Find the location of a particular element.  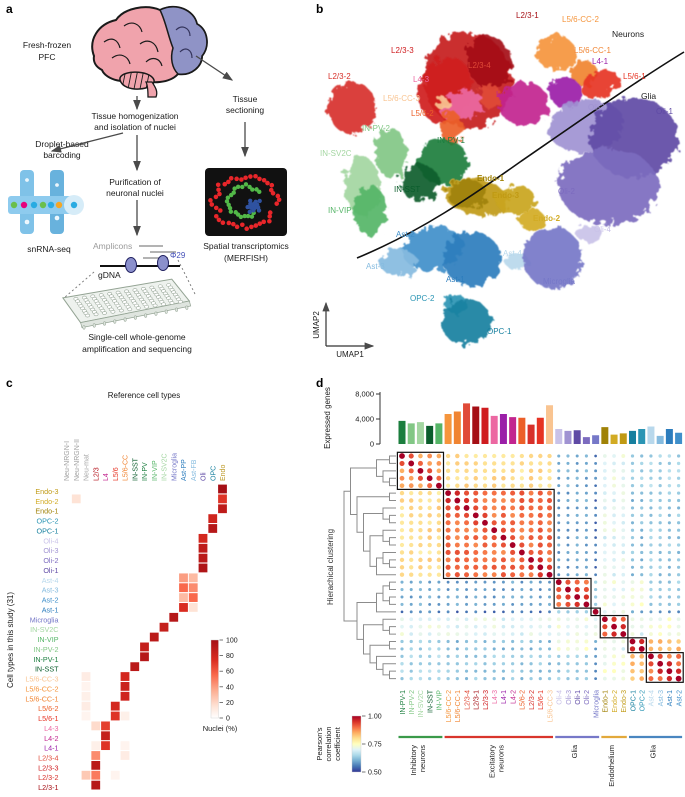

matrix-col-label: Oli-1 is located at coordinates (578, 697).